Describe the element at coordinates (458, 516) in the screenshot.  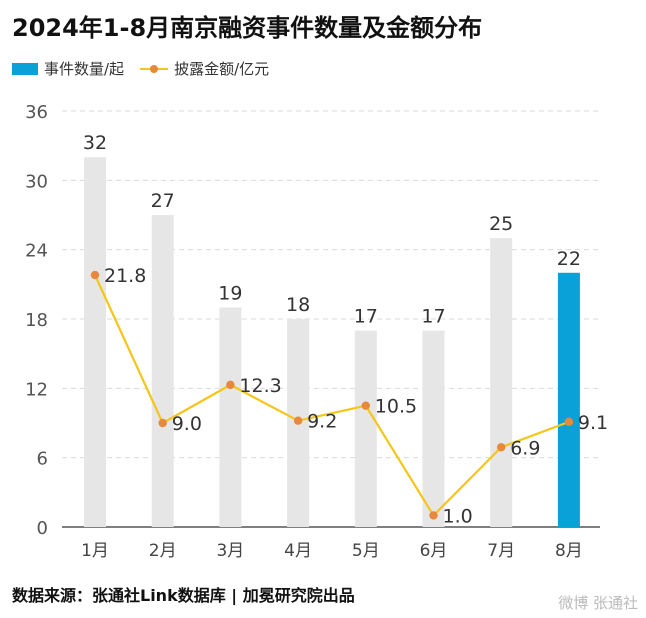
I see `line-value-label: 1.0` at that location.